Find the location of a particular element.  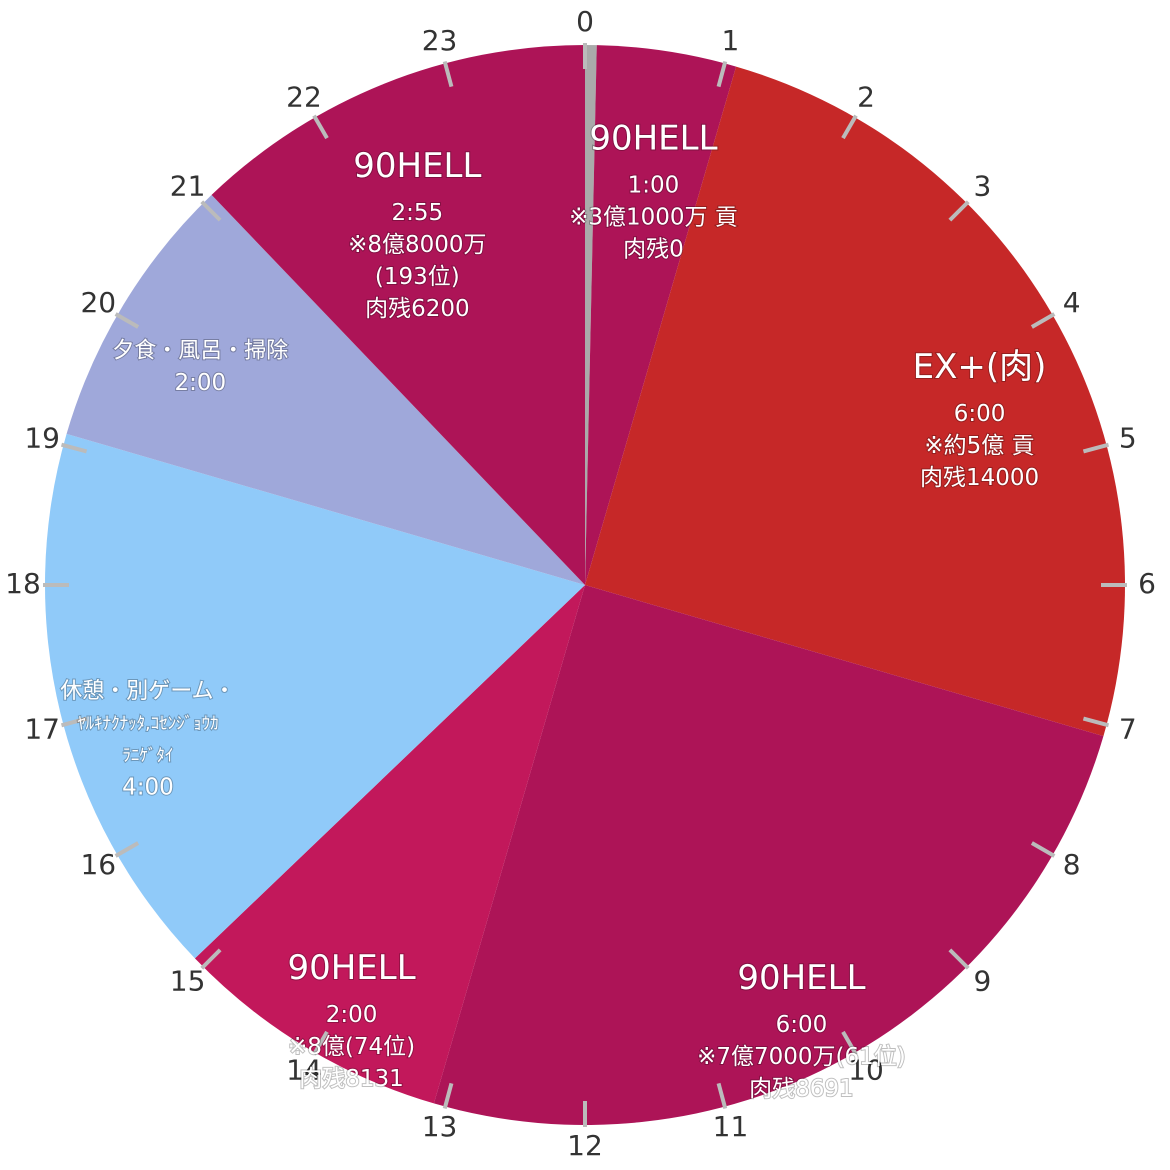

hour-label: 13 is located at coordinates (440, 1126).